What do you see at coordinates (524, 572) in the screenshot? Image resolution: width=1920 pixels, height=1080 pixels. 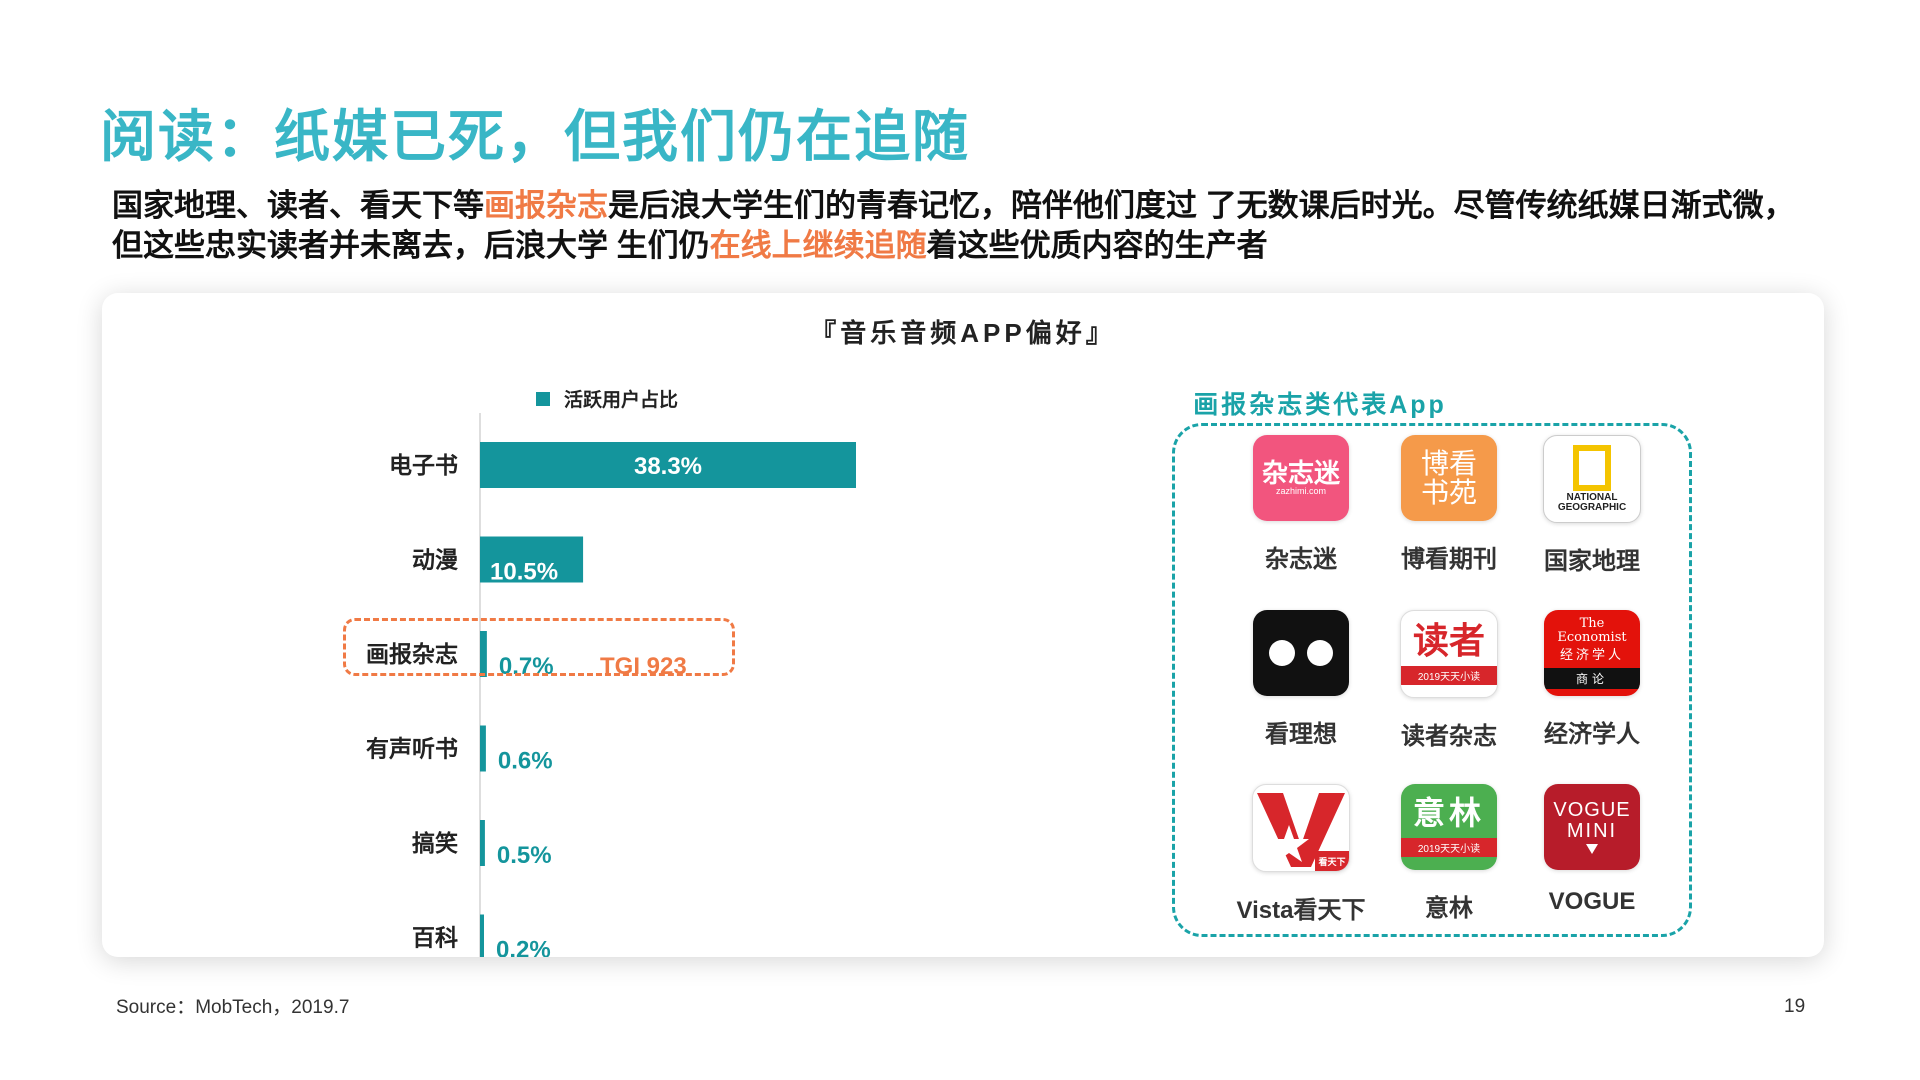 I see `value-label-1: 10.5%` at bounding box center [524, 572].